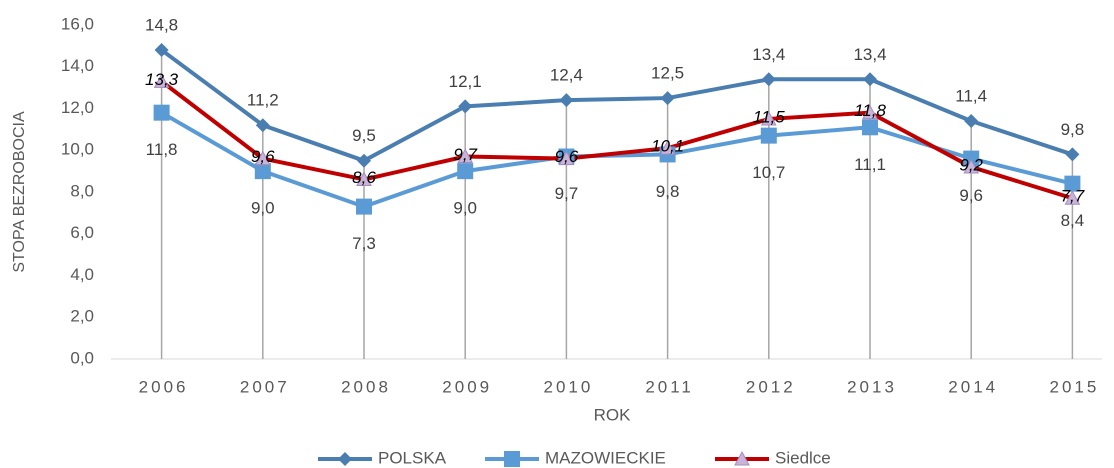 This screenshot has width=1114, height=468. Describe the element at coordinates (265, 386) in the screenshot. I see `x-tick-label: 2007` at that location.